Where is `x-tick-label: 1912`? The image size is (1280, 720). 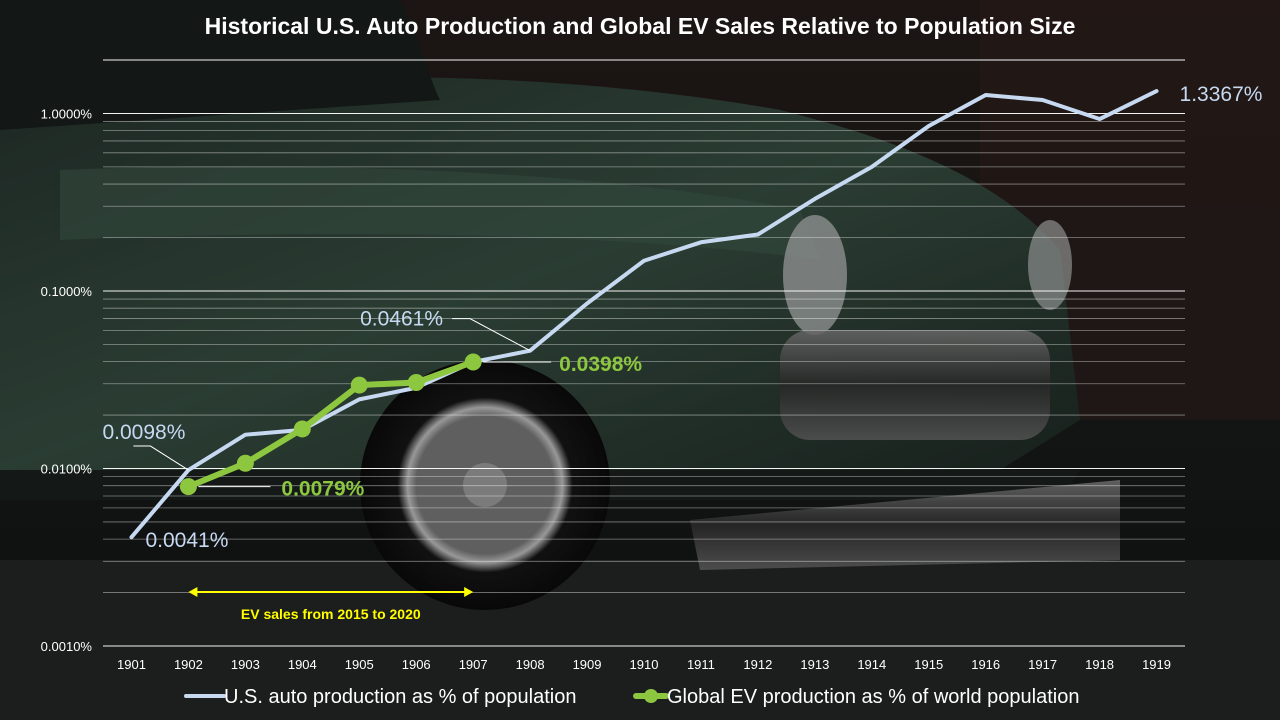
x-tick-label: 1912 is located at coordinates (757, 664).